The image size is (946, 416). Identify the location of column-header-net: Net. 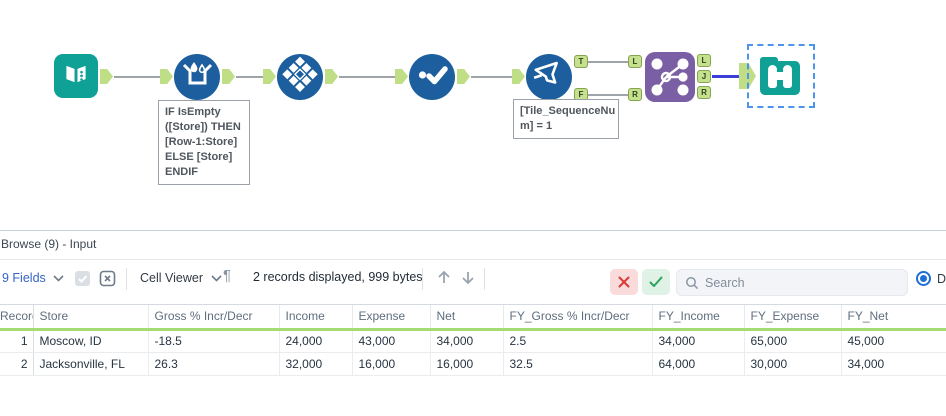
(467, 318).